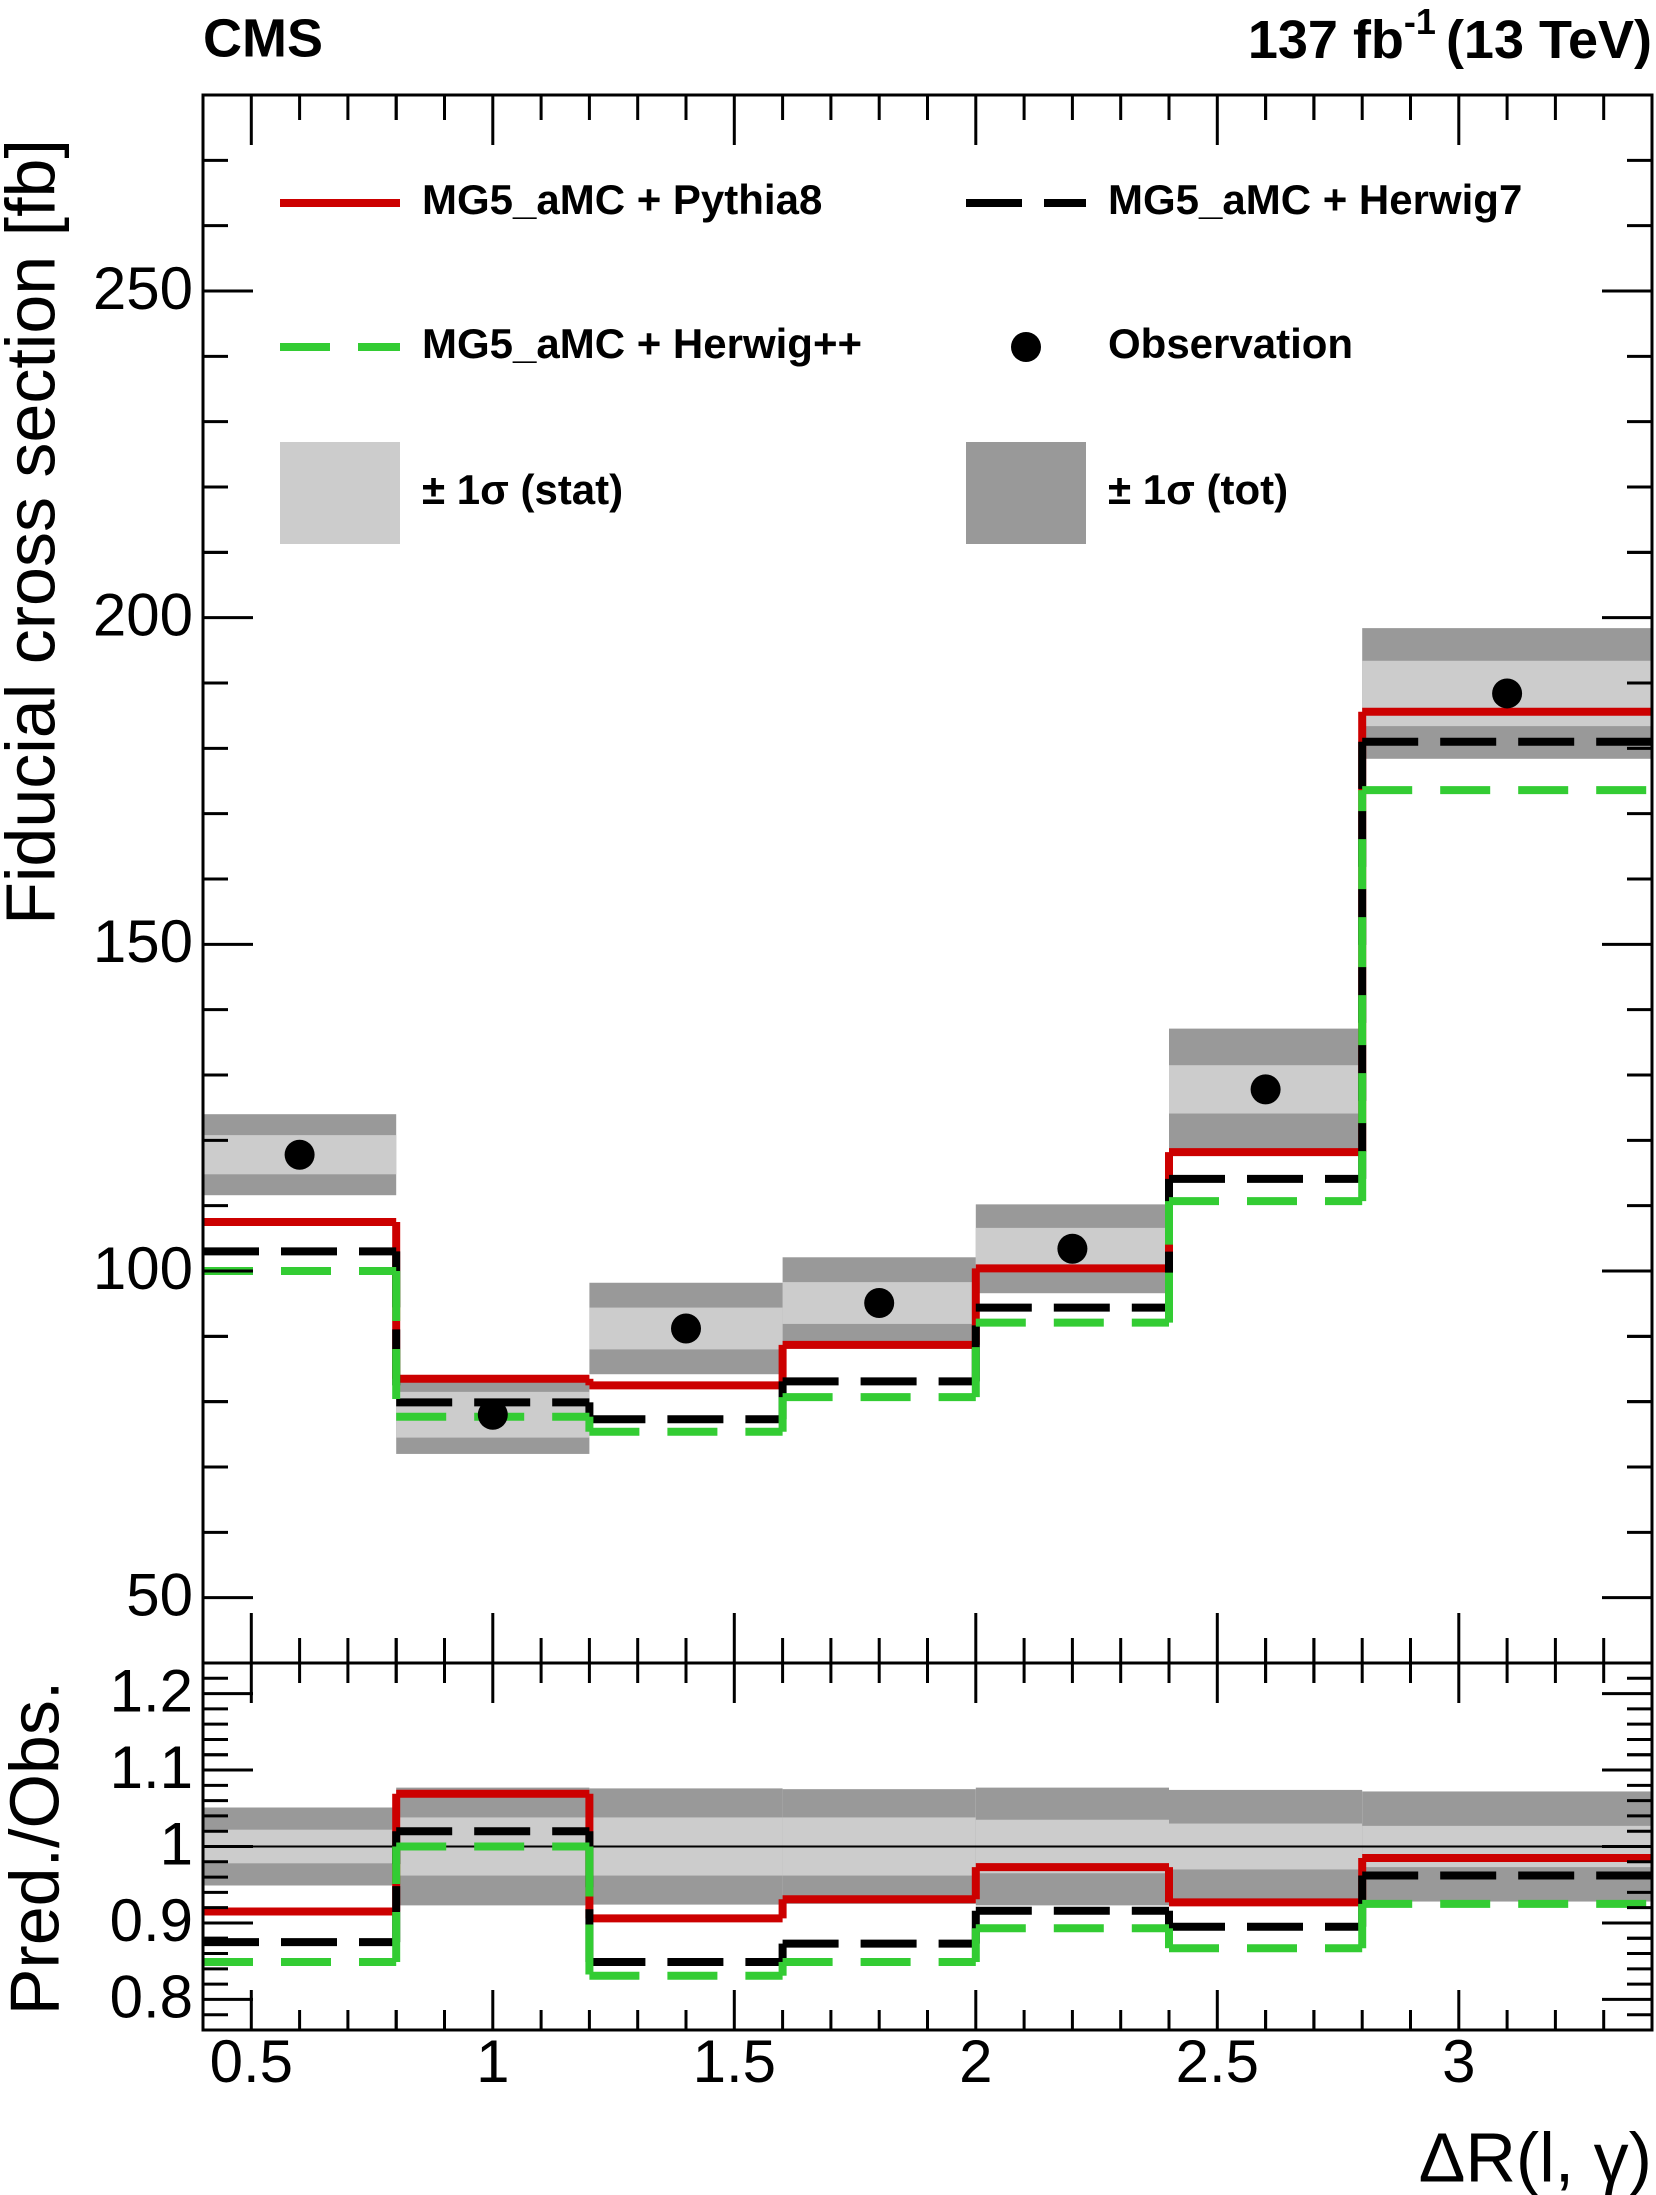  What do you see at coordinates (176, 1843) in the screenshot?
I see `y-tick-label: 1` at bounding box center [176, 1843].